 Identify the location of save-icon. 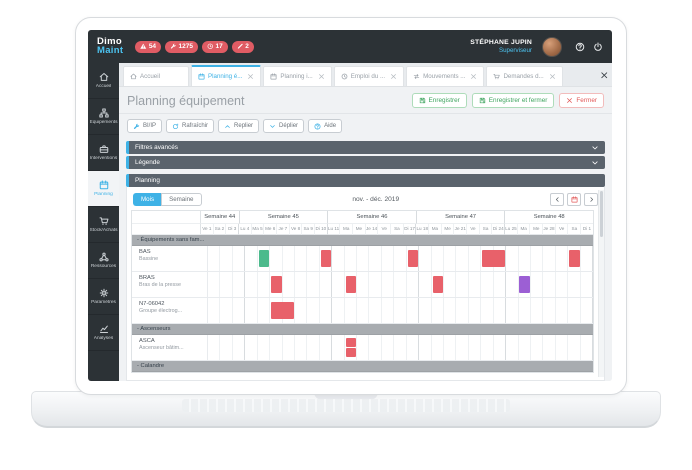
(482, 100).